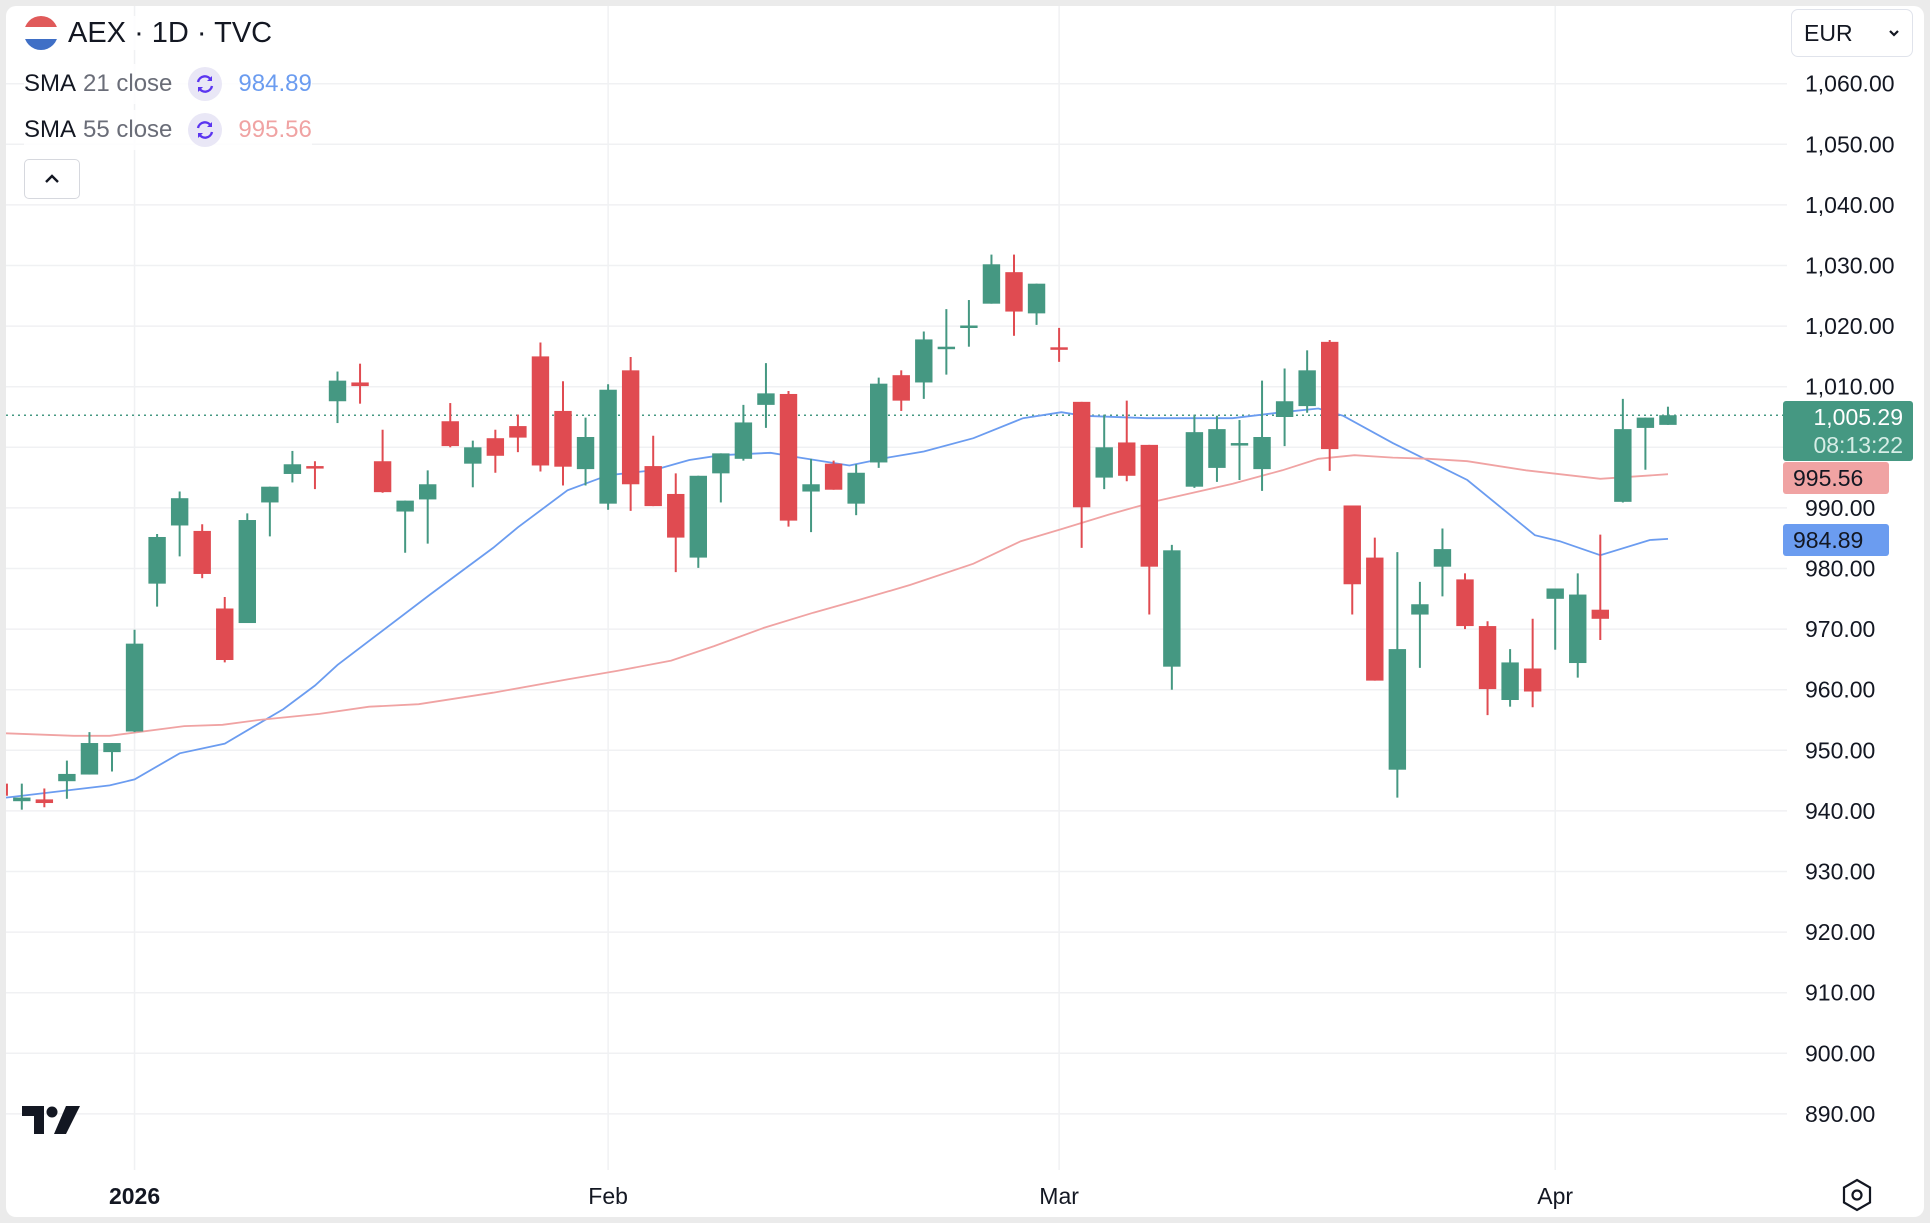  I want to click on symbol-legend: AEX · 1D · TVC, so click(148, 33).